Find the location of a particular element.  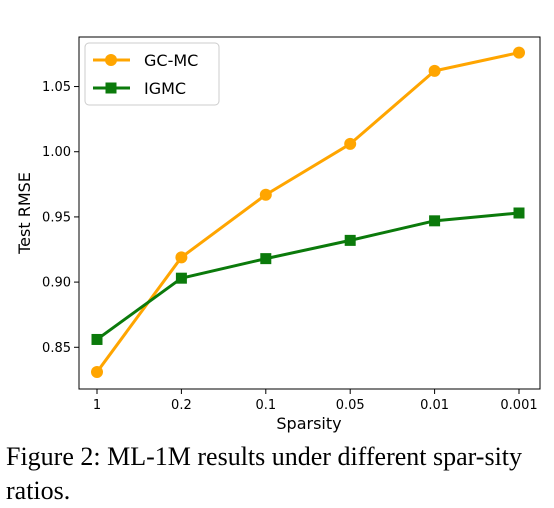

legend-marker-igmc is located at coordinates (111, 88).